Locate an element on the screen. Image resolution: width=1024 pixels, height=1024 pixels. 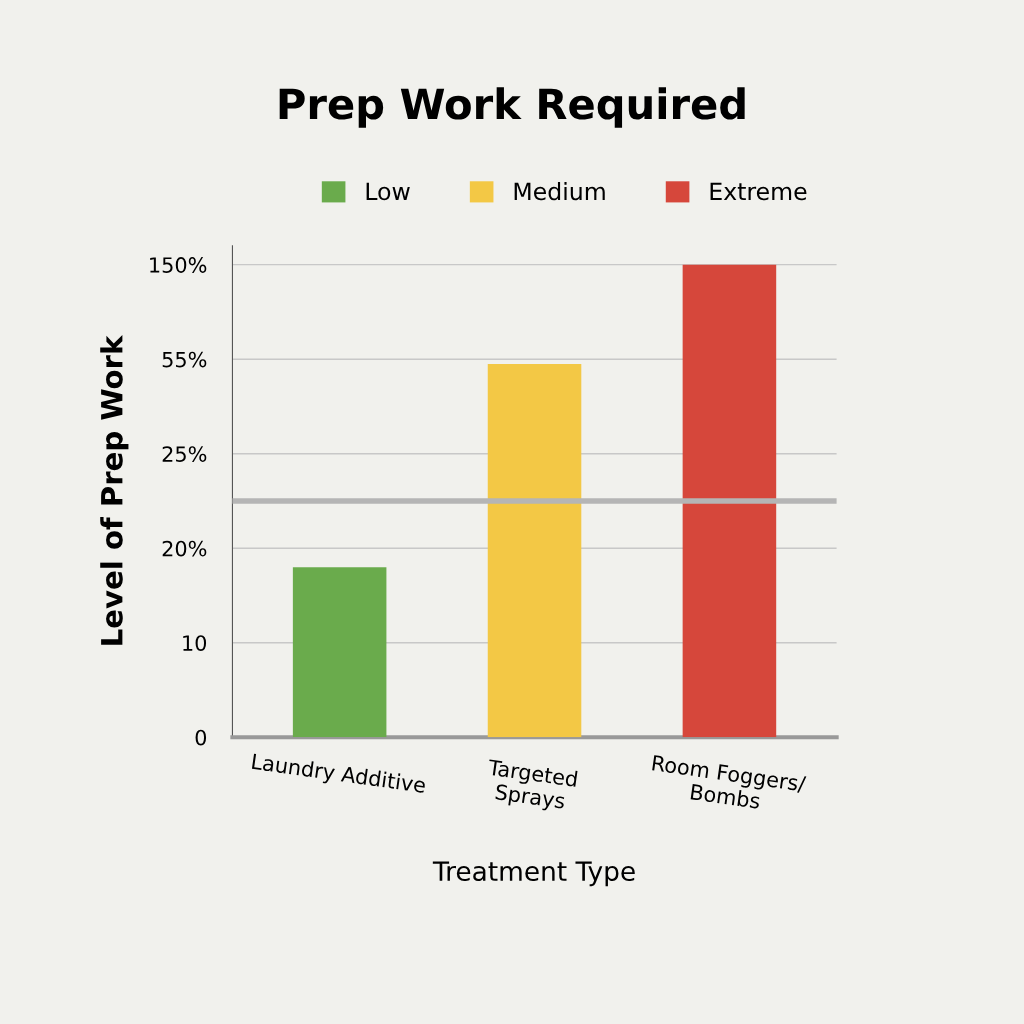
legend-label: Low is located at coordinates (388, 191).